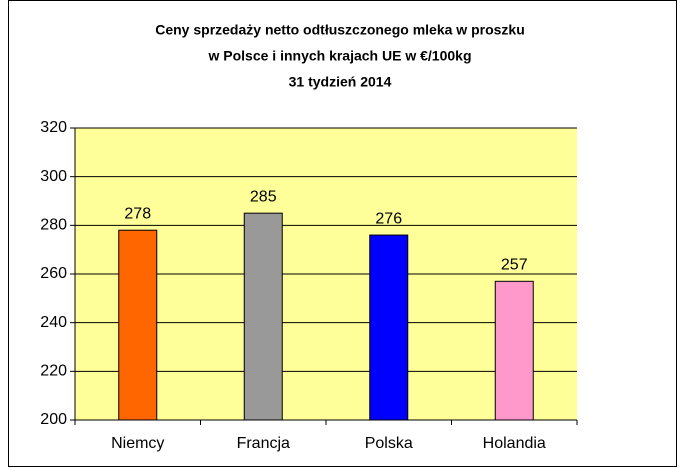  What do you see at coordinates (340, 82) in the screenshot?
I see `chart-title: 31 tydzień 2014` at bounding box center [340, 82].